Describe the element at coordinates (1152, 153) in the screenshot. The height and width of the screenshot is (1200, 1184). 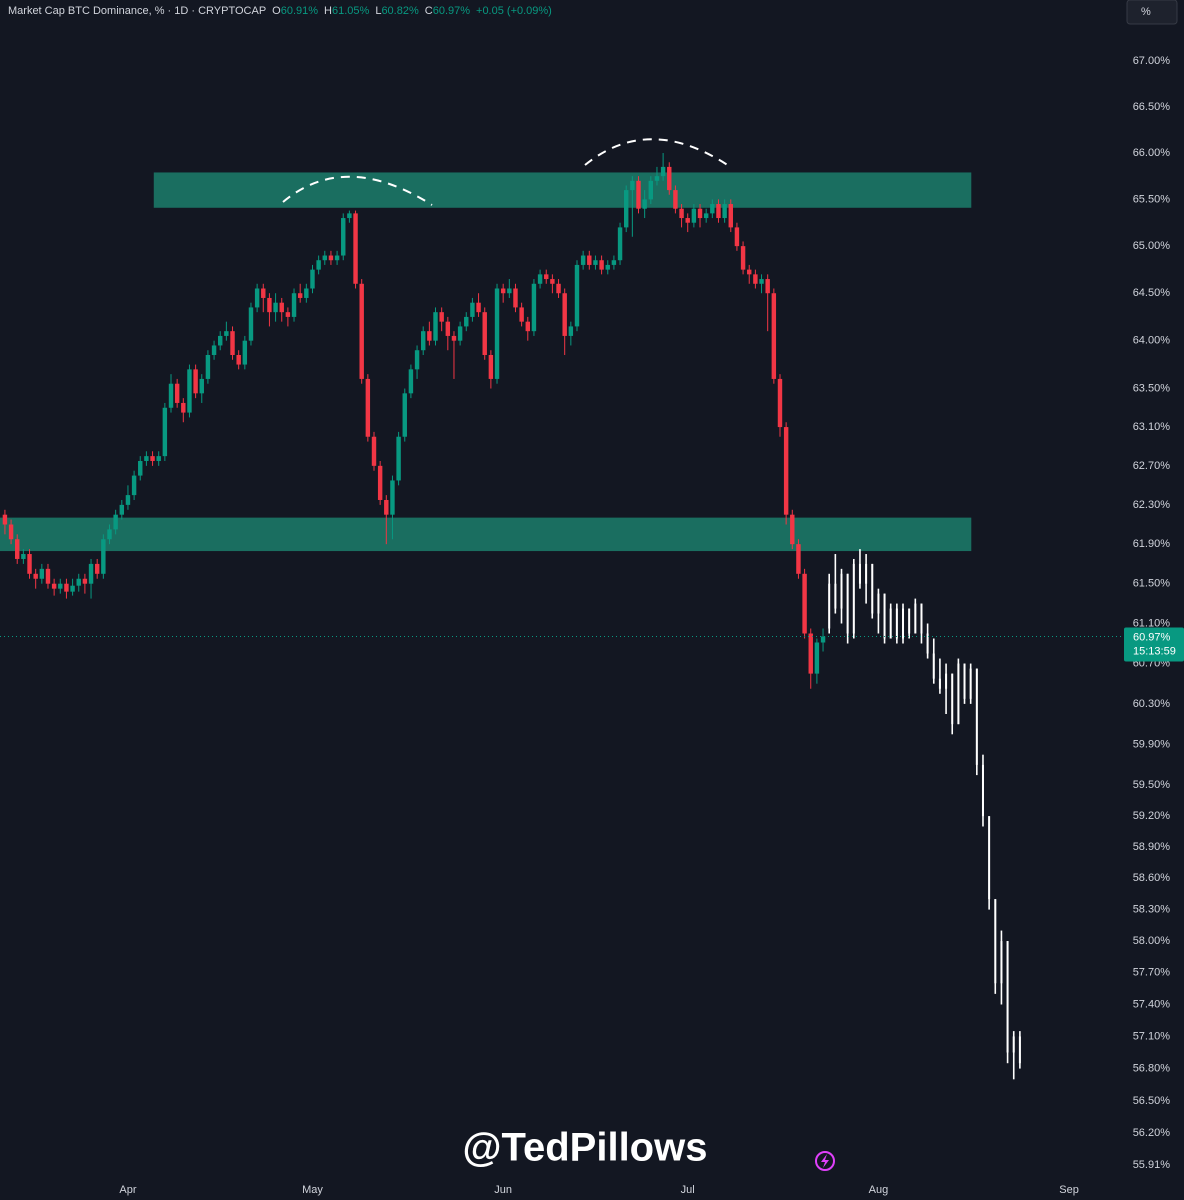
I see `y-tick-label: 66.00%` at that location.